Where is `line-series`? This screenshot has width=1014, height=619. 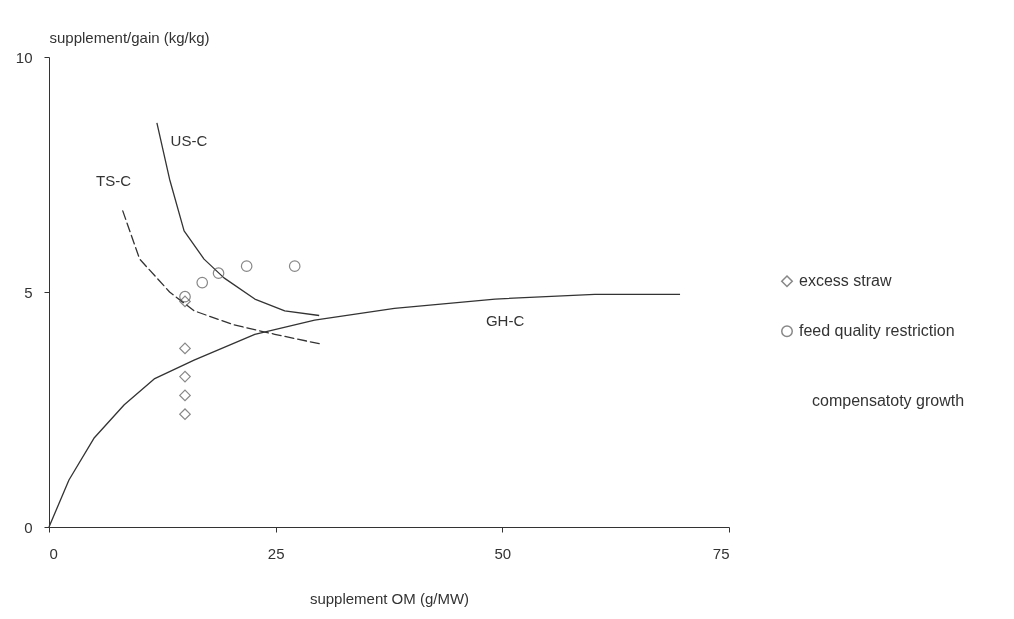 line-series is located at coordinates (238, 219).